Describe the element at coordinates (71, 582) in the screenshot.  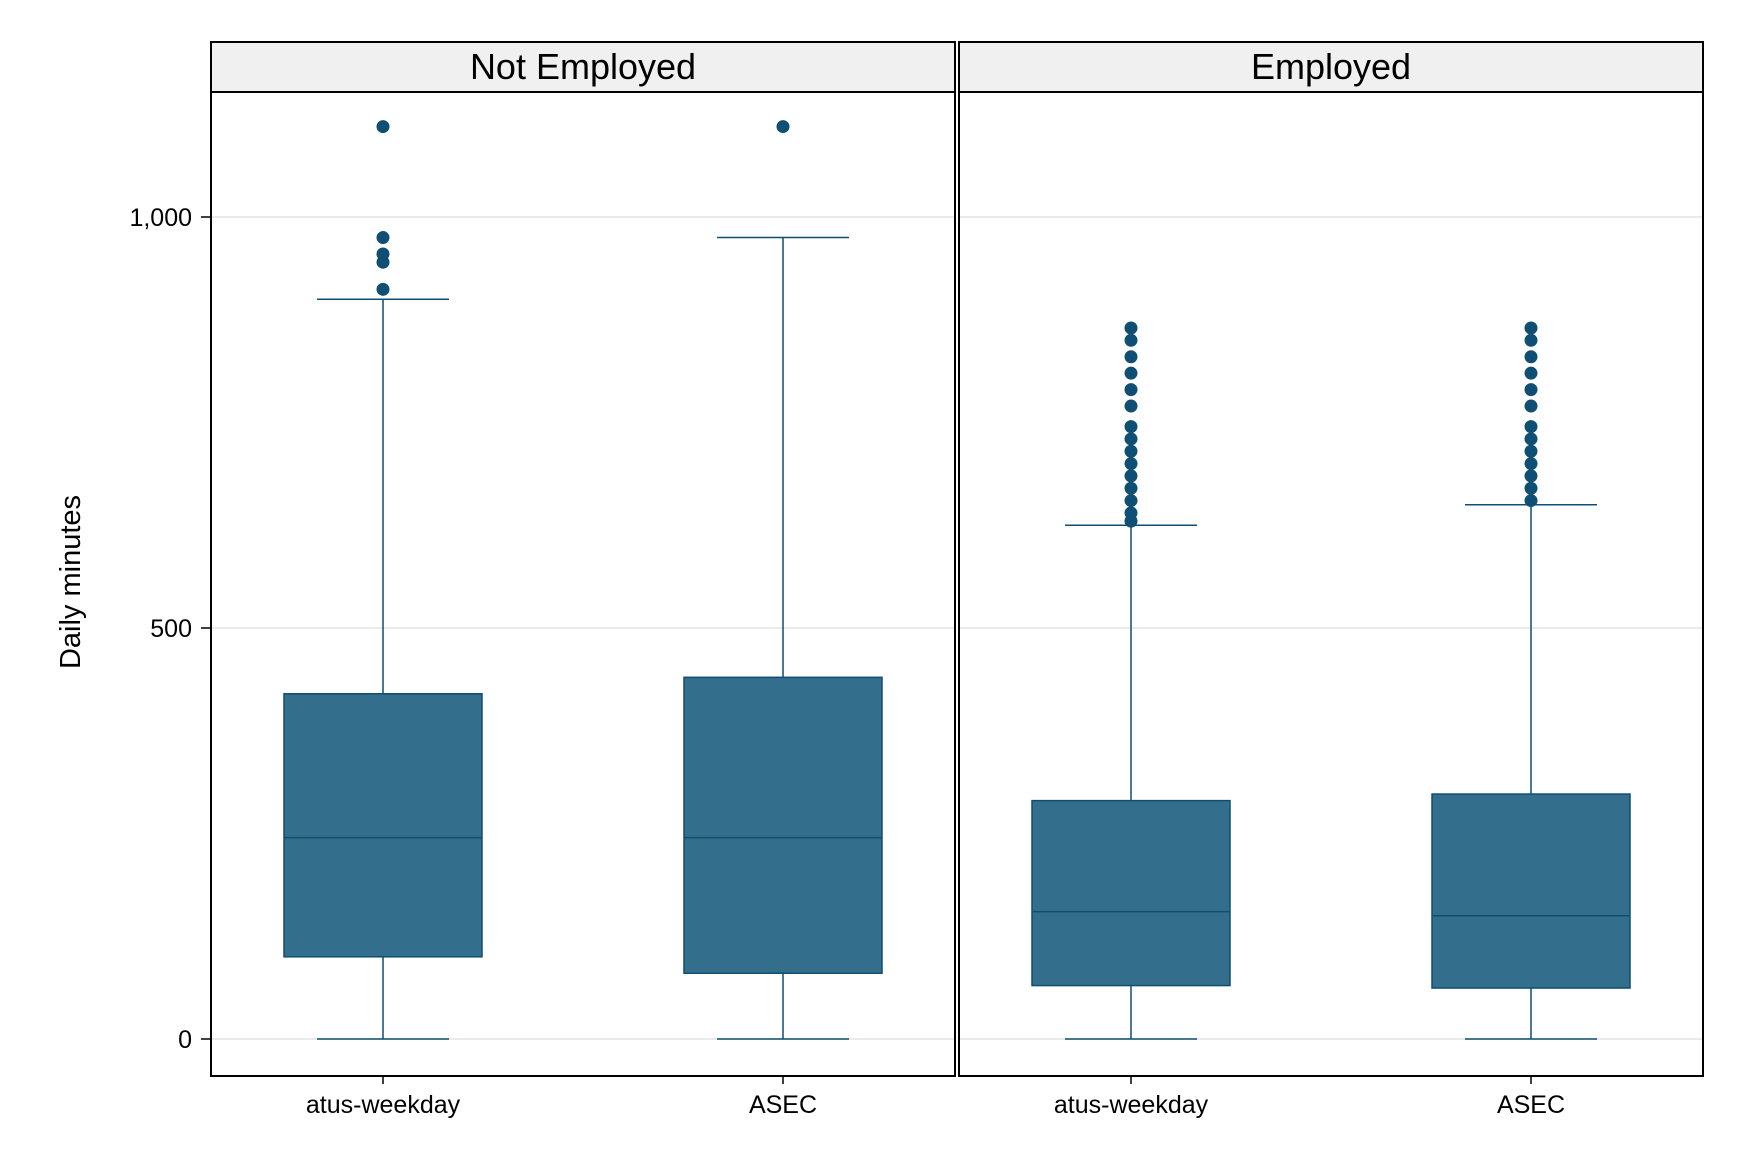
I see `y-axis-title: Daily minutes` at that location.